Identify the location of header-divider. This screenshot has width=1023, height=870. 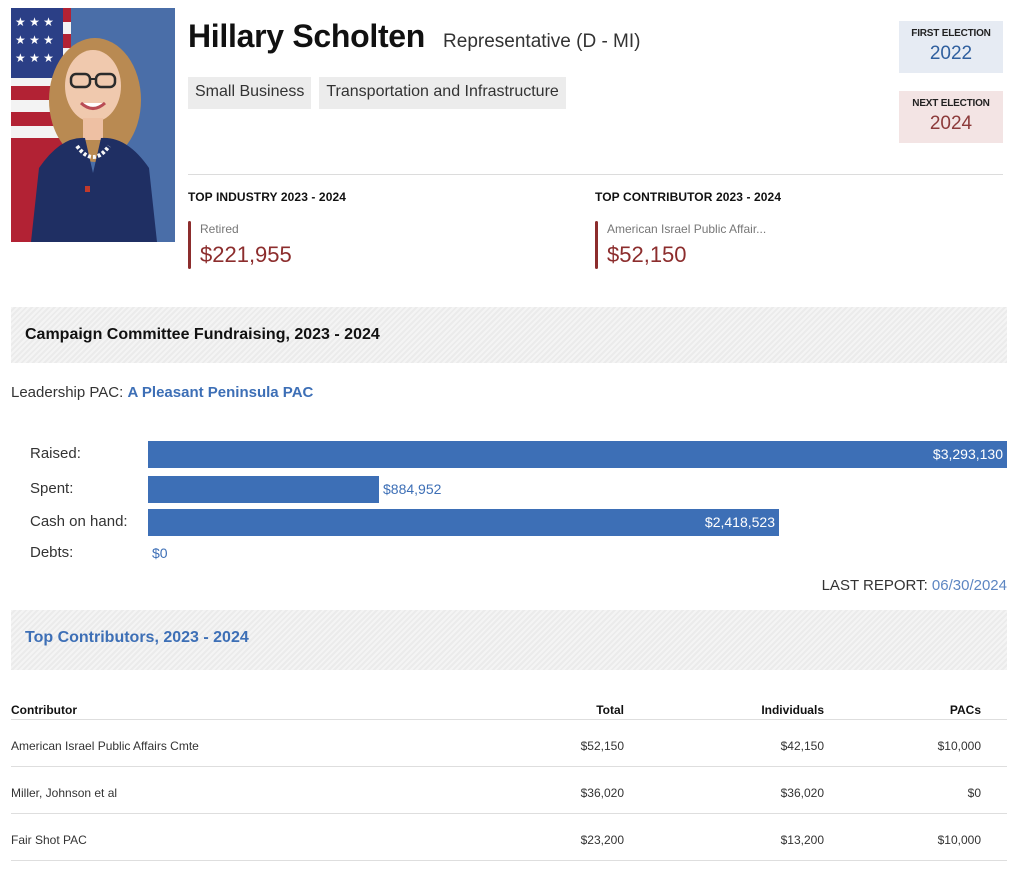
(595, 174).